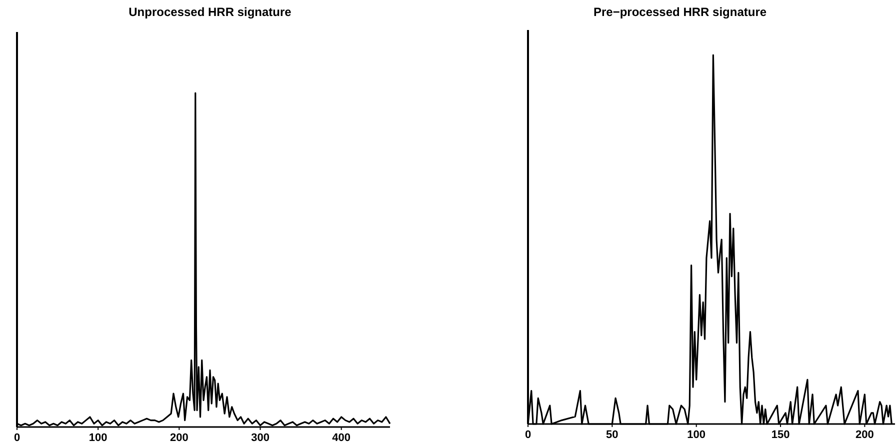  What do you see at coordinates (210, 12) in the screenshot?
I see `chart-title: Unprocessed HRR signature` at bounding box center [210, 12].